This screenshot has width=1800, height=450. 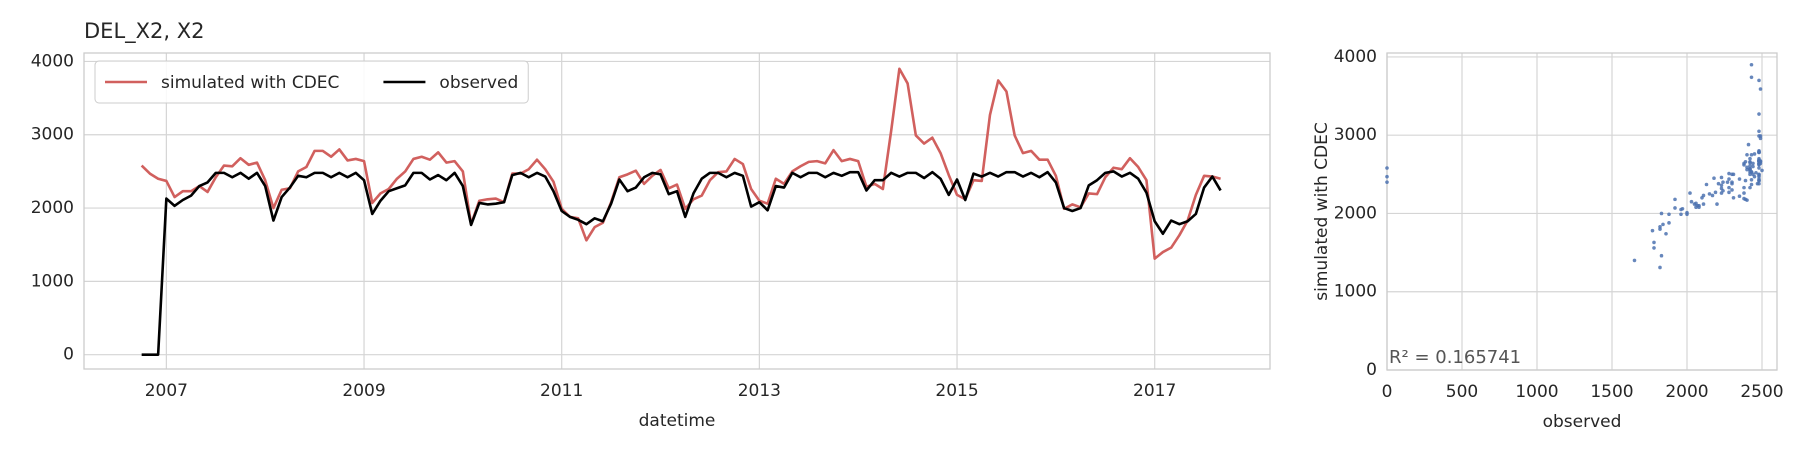 What do you see at coordinates (1154, 391) in the screenshot?
I see `x-tick-label: 2017` at bounding box center [1154, 391].